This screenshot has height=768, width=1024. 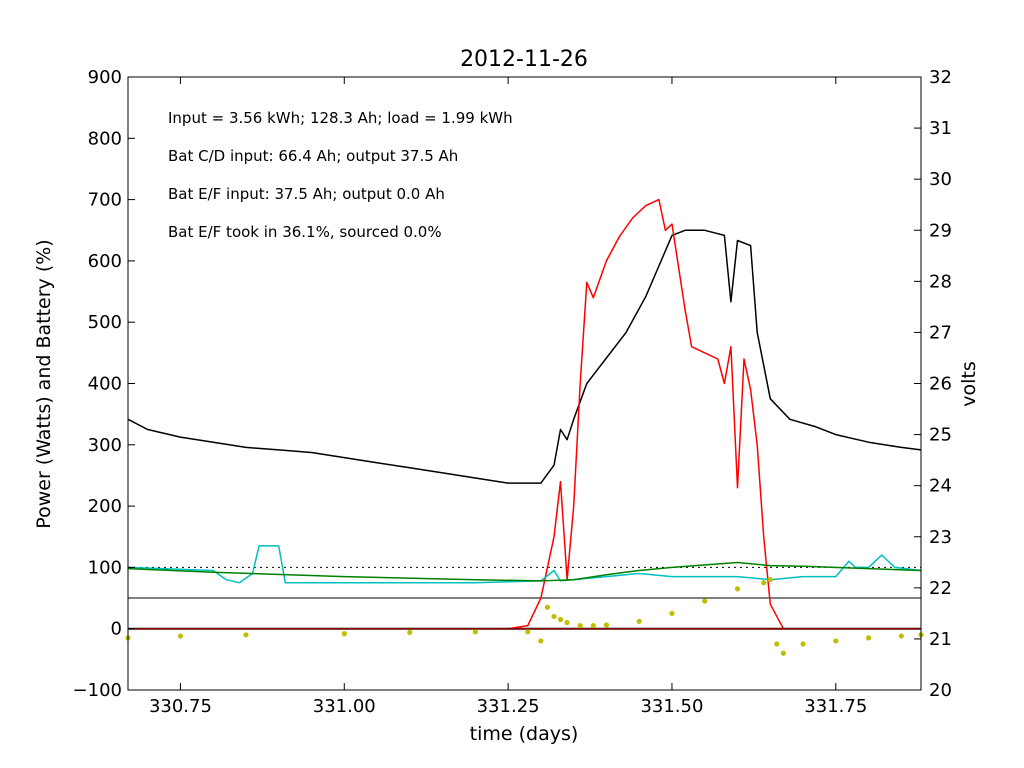 What do you see at coordinates (313, 156) in the screenshot?
I see `annotation-1: Bat C/D input: 66.4 Ah; output 37.5 Ah` at bounding box center [313, 156].